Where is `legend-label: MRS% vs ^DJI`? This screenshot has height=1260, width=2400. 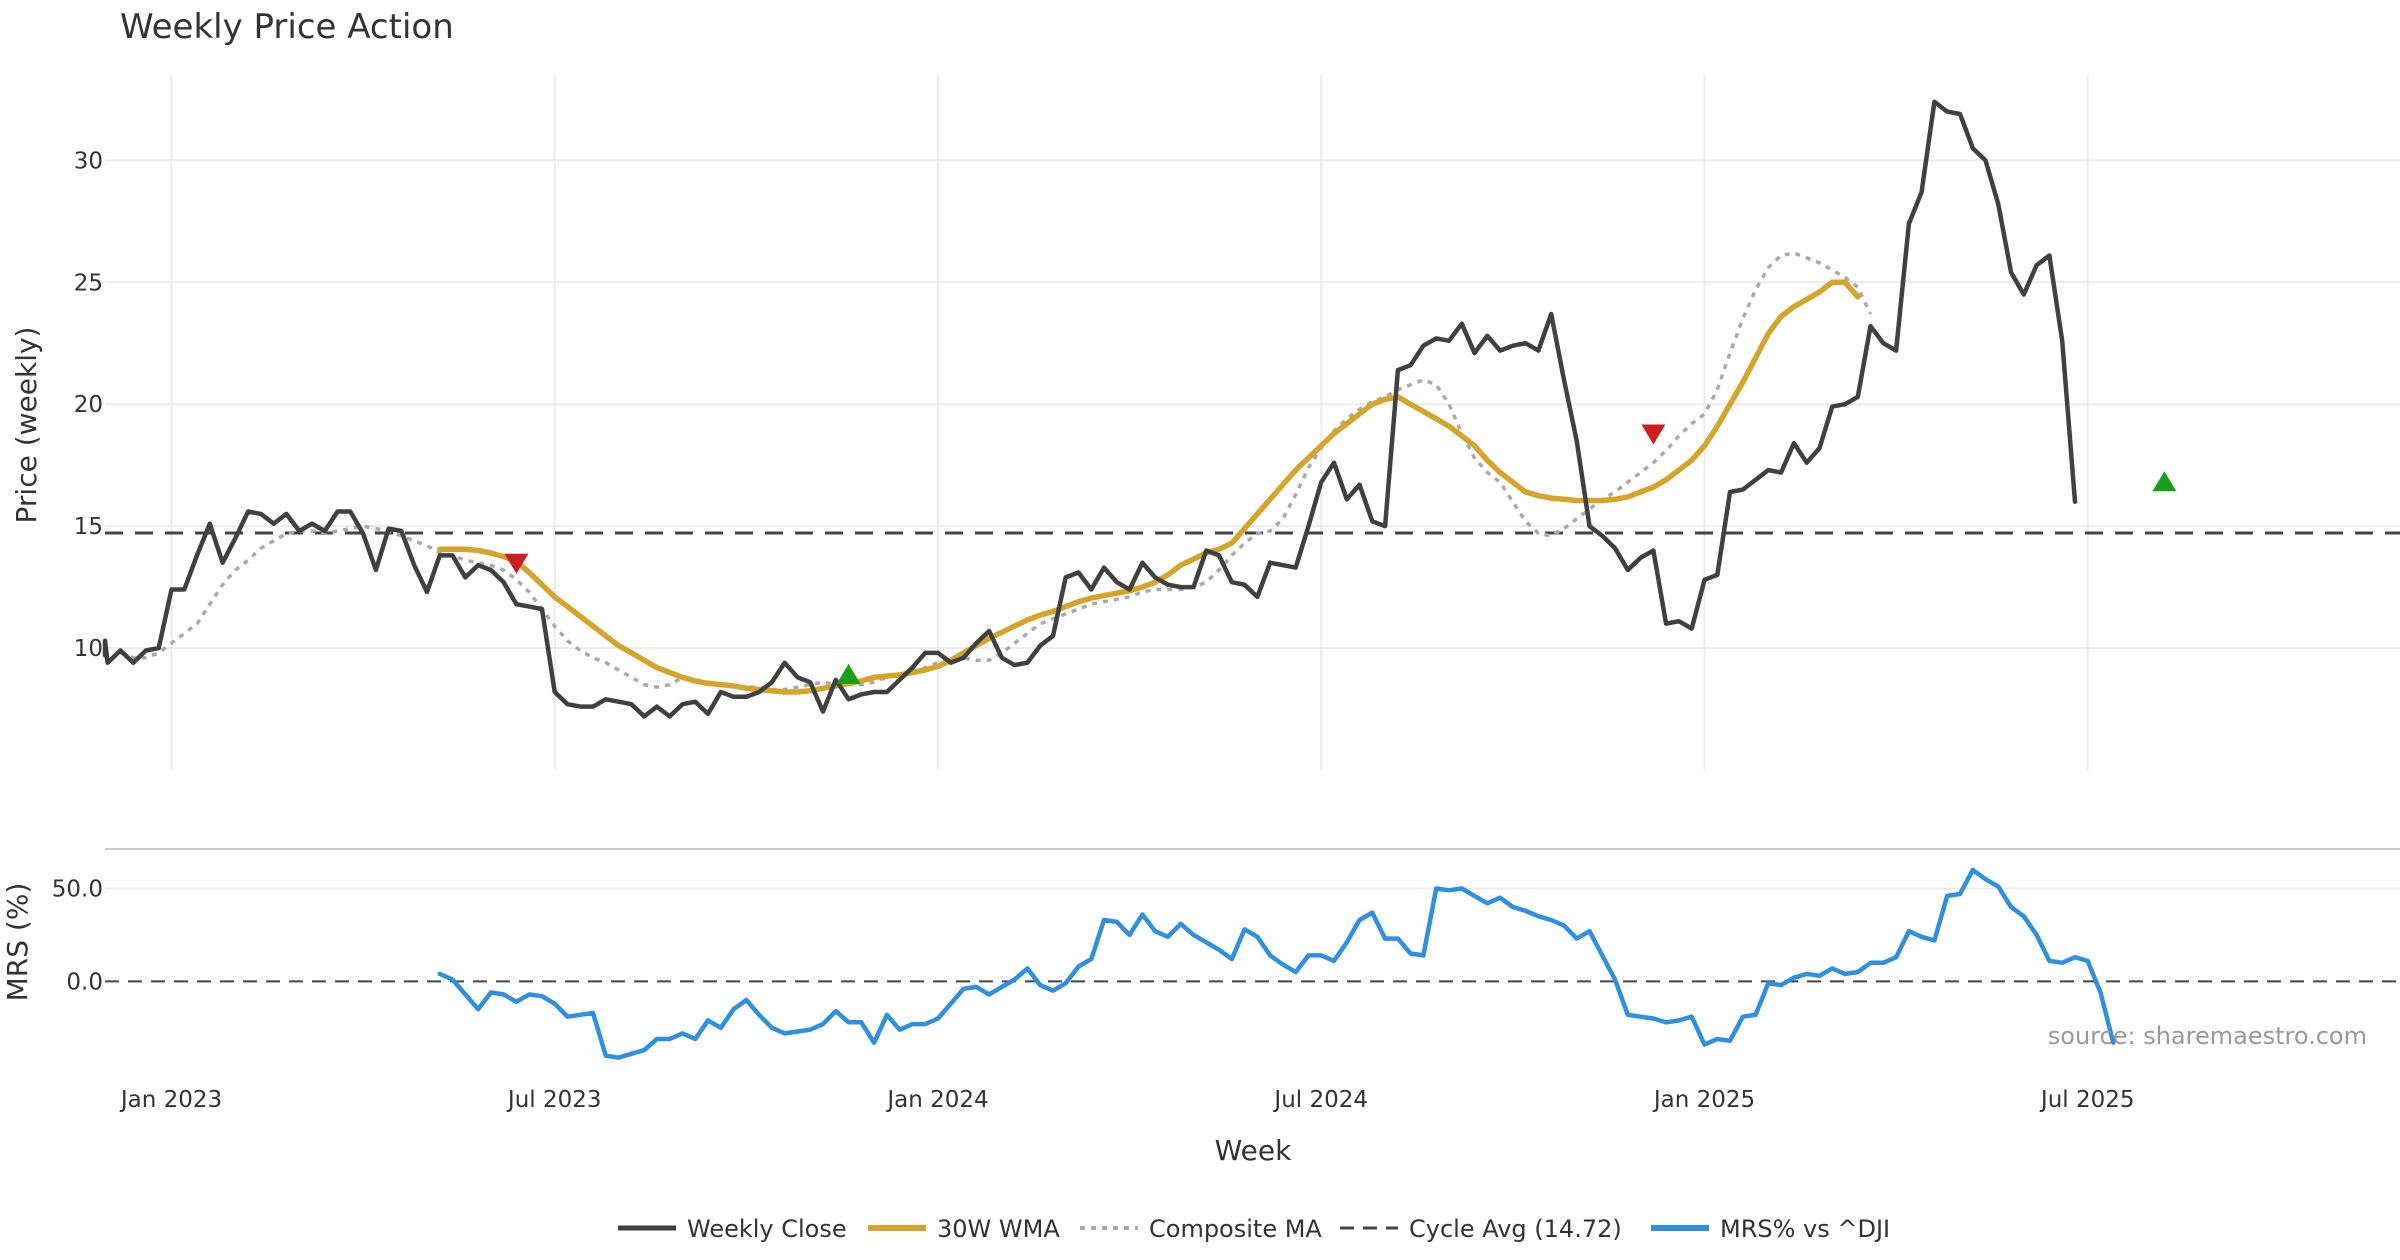
legend-label: MRS% vs ^DJI is located at coordinates (1805, 1229).